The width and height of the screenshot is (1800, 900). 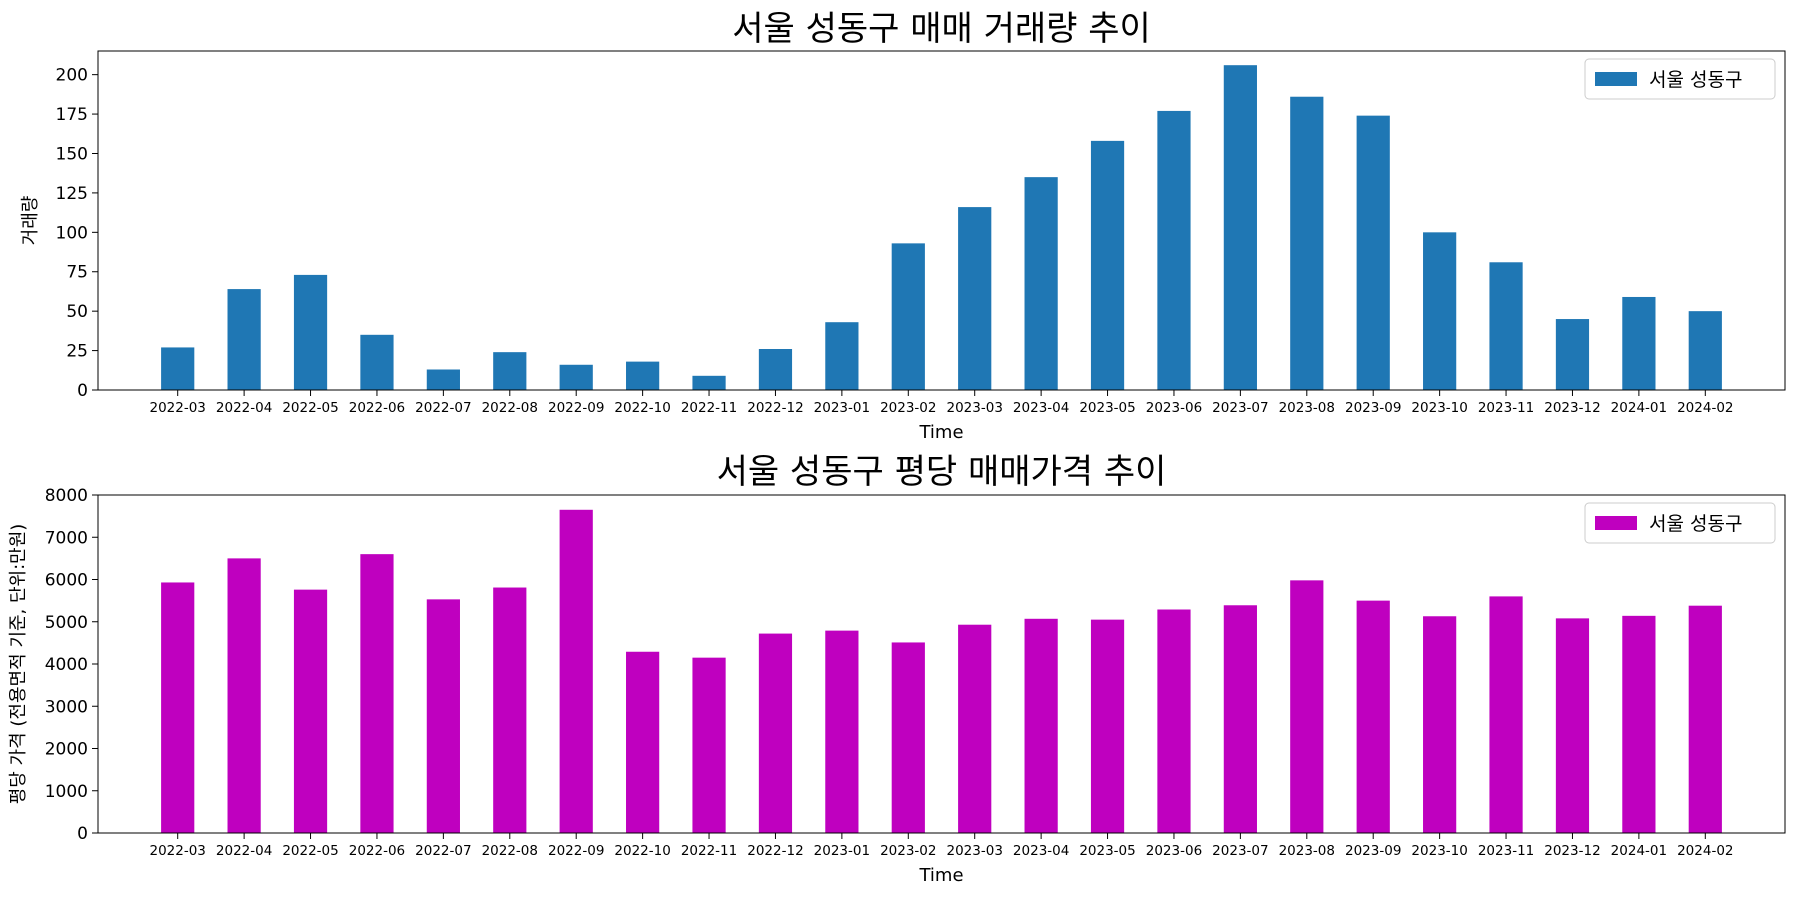 What do you see at coordinates (1616, 523) in the screenshot?
I see `price-legend-swatch` at bounding box center [1616, 523].